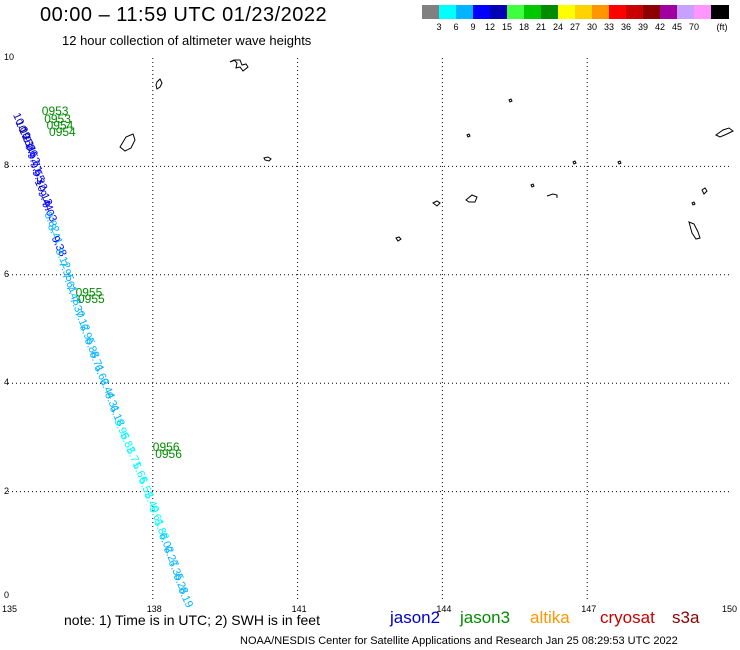 The height and width of the screenshot is (650, 740). What do you see at coordinates (589, 609) in the screenshot?
I see `lon-tick-label: 147` at bounding box center [589, 609].